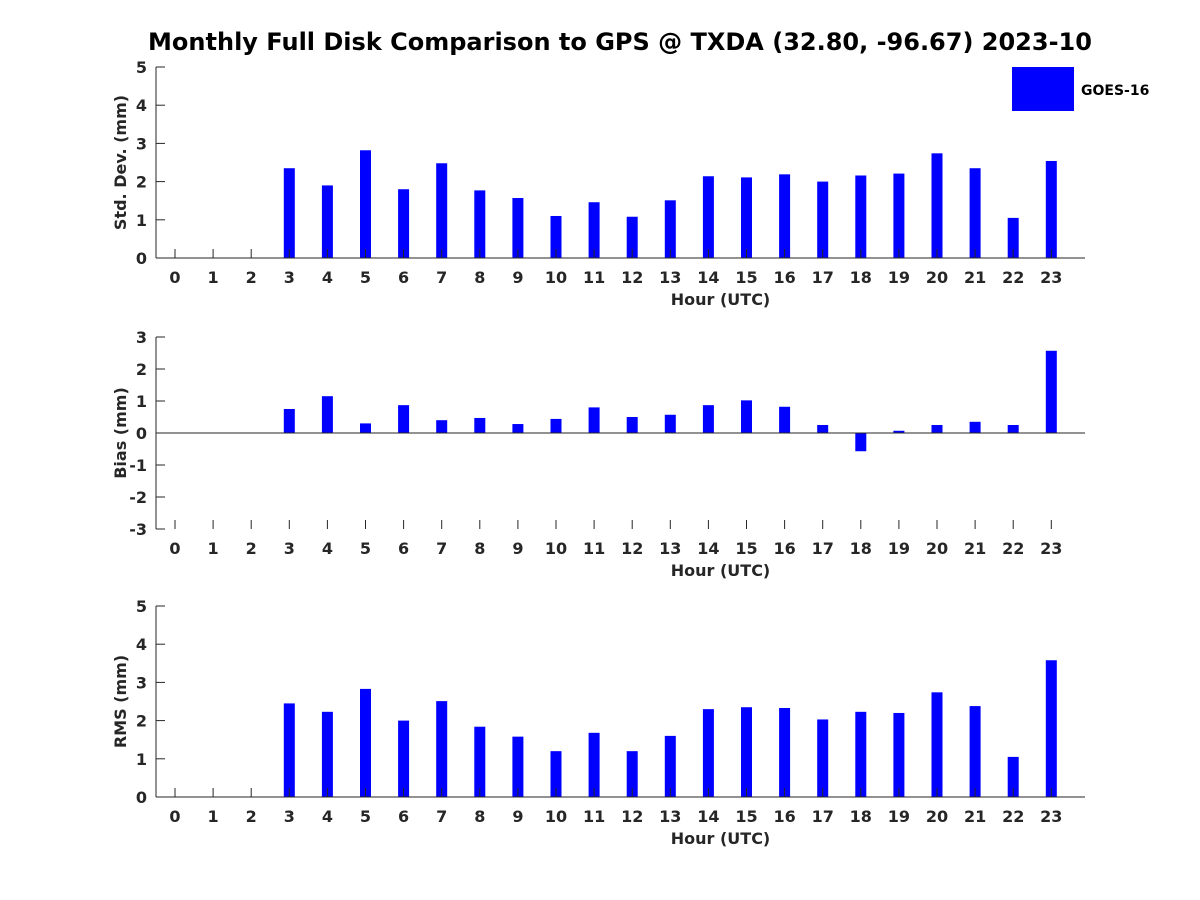 The height and width of the screenshot is (900, 1200). Describe the element at coordinates (120, 701) in the screenshot. I see `y-axis-title: RMS (mm)` at that location.